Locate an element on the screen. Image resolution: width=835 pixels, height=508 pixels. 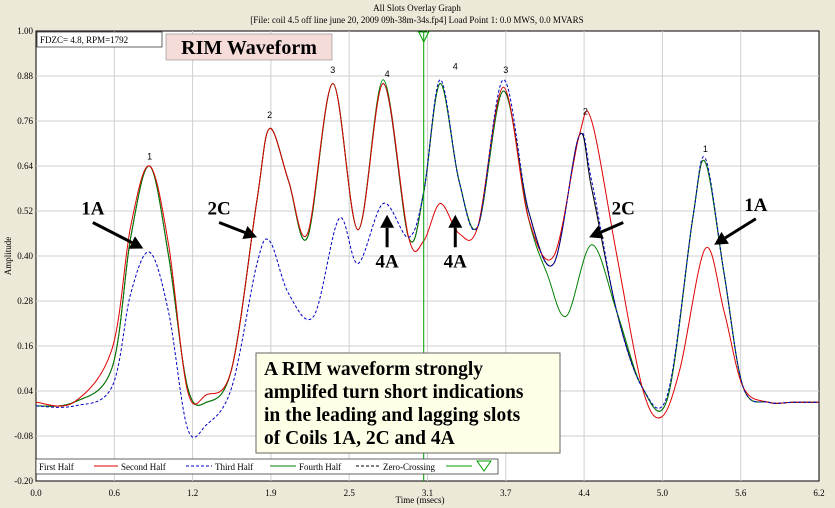
legend-zero-crossing: Zero-Crossing is located at coordinates (409, 467).